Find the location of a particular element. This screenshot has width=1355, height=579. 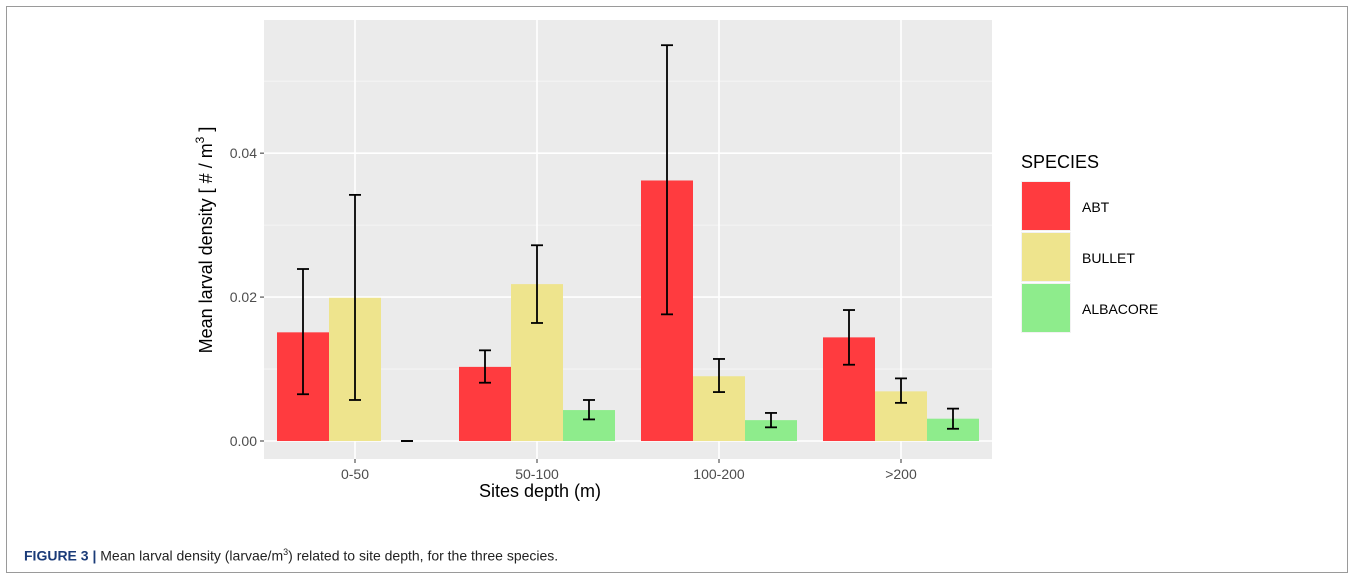

legend-label-abt: ABT is located at coordinates (1096, 207).